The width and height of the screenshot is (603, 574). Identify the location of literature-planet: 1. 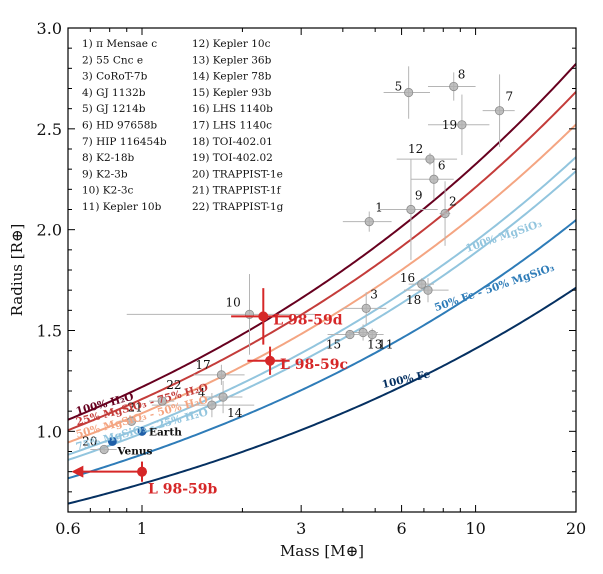
(367, 216).